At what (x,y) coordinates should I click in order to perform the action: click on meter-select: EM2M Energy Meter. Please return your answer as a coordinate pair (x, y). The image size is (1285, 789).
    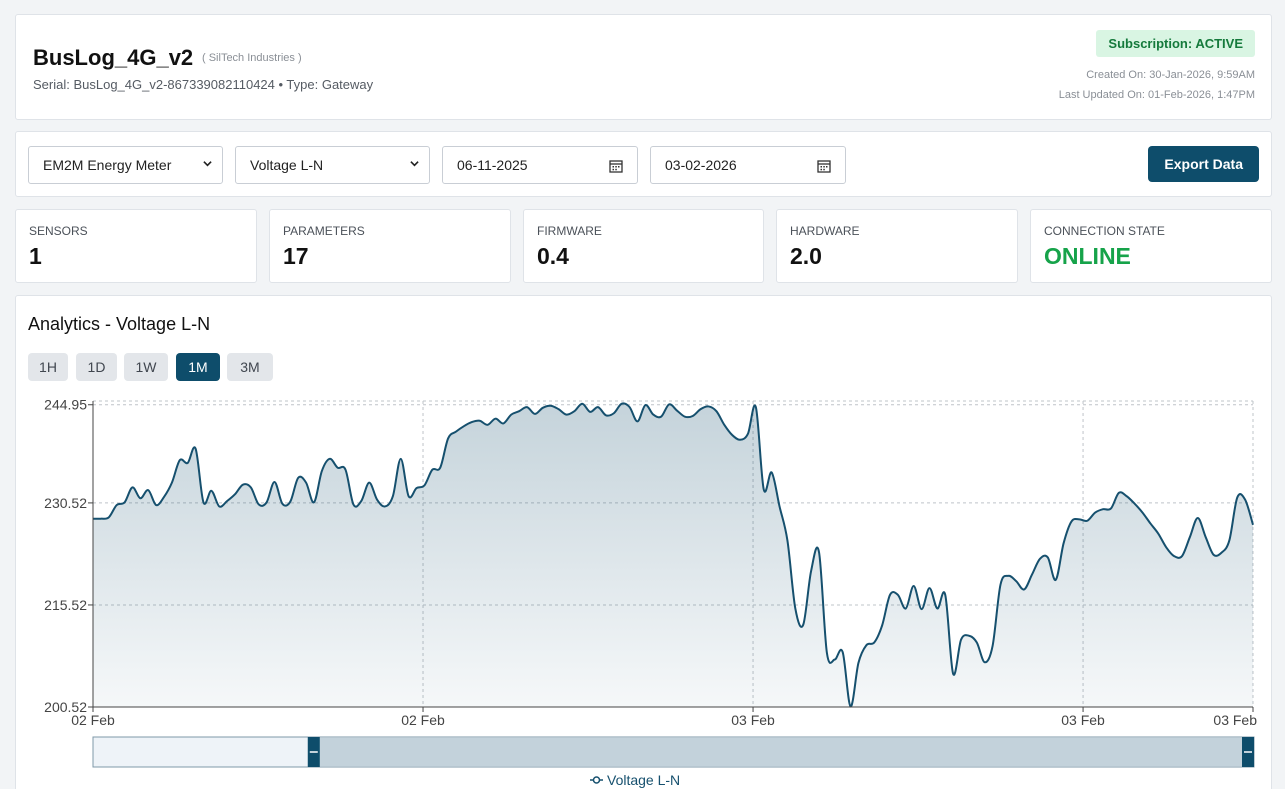
    Looking at the image, I should click on (125, 165).